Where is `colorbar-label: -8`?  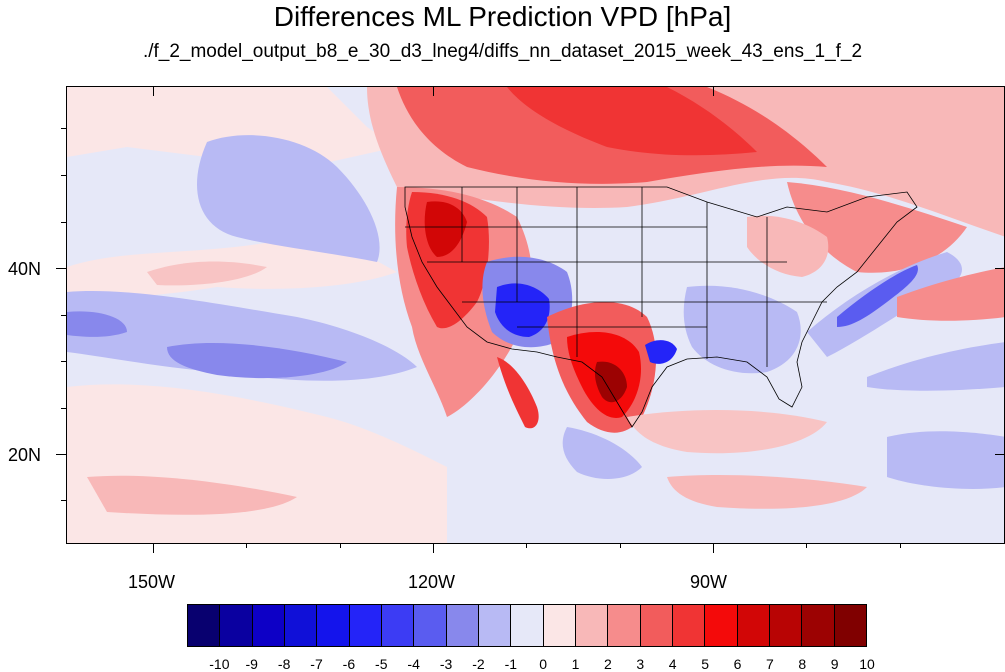 colorbar-label: -8 is located at coordinates (284, 664).